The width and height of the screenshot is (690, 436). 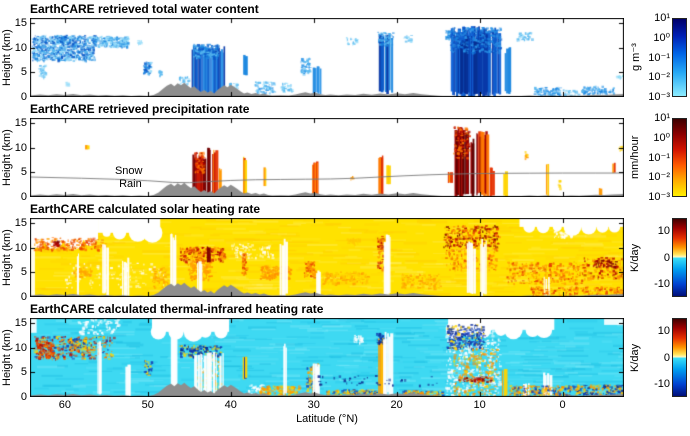 I want to click on x-tick-label: 20, so click(x=396, y=405).